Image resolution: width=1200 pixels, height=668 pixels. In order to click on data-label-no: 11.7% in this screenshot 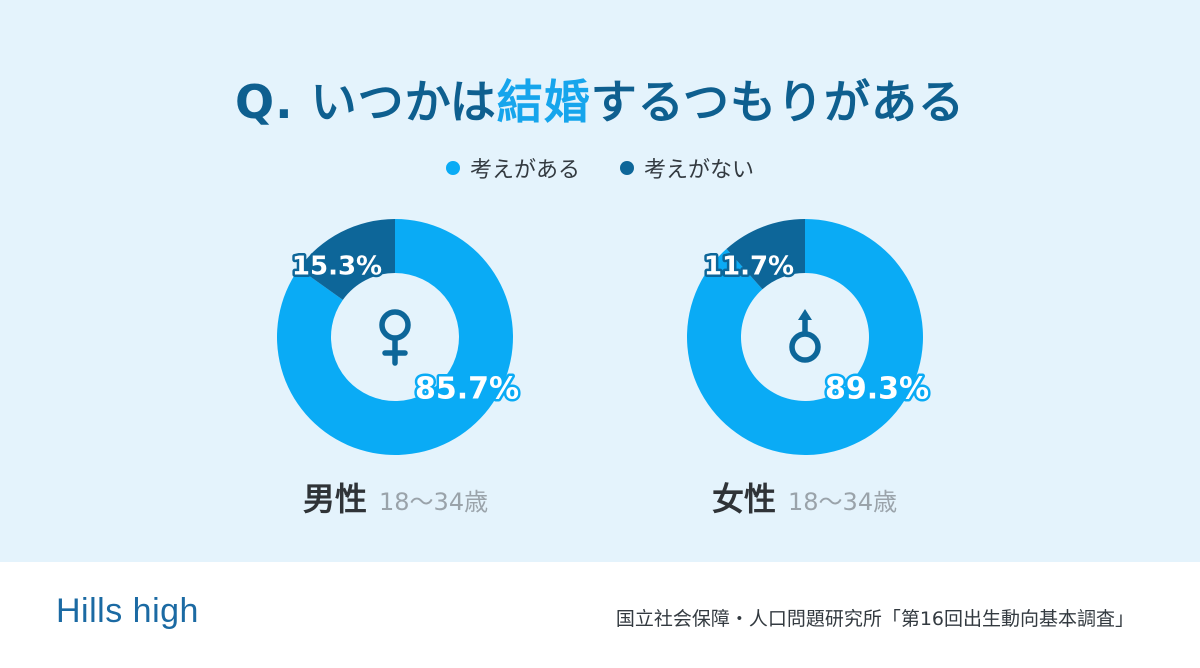, I will do `click(749, 267)`.